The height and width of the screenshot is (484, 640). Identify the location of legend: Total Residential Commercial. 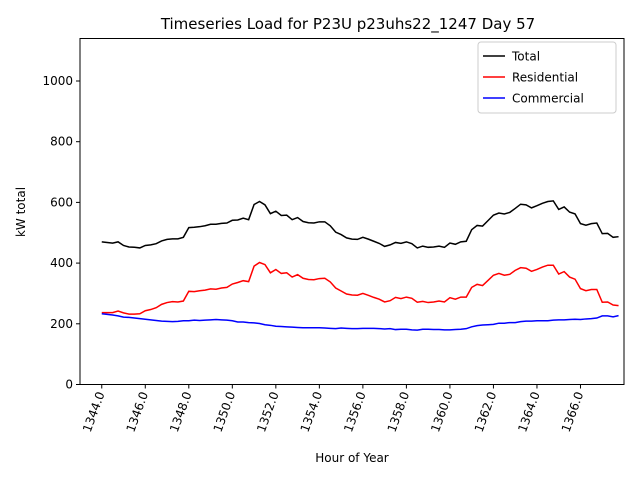
(547, 77).